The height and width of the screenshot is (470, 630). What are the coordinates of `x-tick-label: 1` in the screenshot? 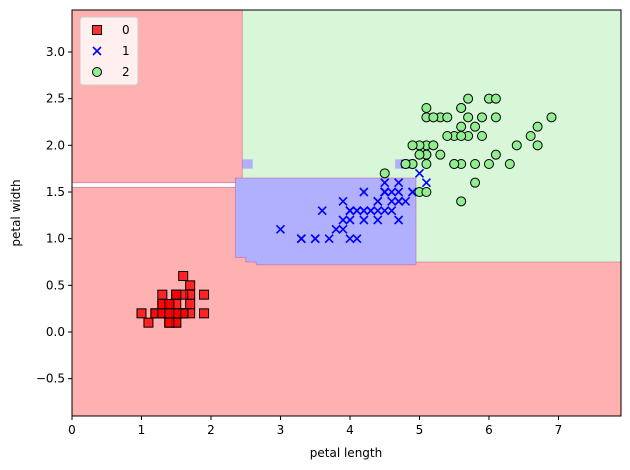 It's located at (142, 430).